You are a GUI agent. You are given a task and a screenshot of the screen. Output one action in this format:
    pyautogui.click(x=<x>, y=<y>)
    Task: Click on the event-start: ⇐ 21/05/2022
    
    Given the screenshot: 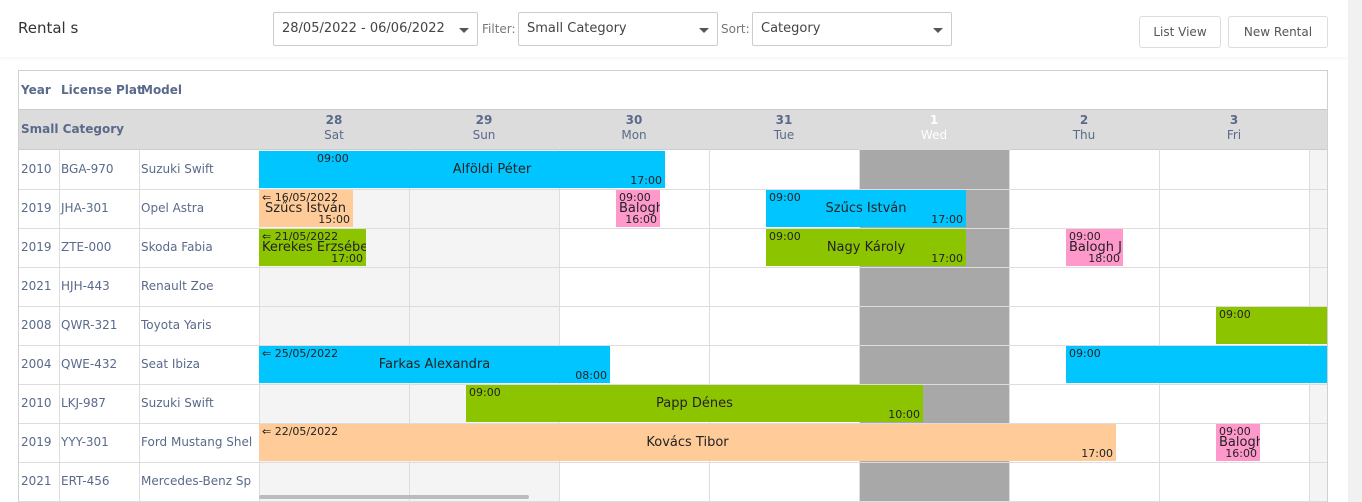 What is the action you would take?
    pyautogui.click(x=300, y=236)
    